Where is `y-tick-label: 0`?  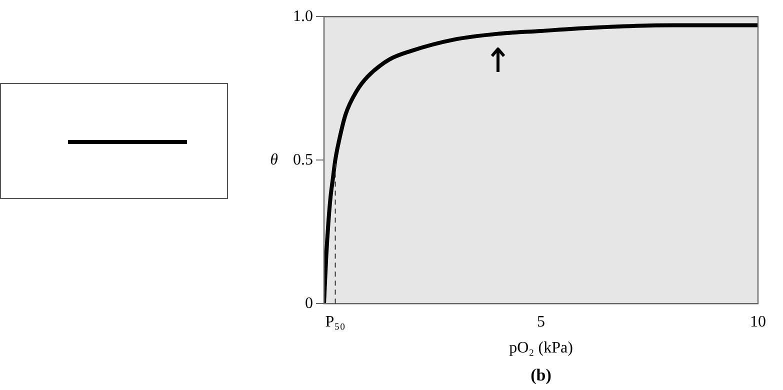 y-tick-label: 0 is located at coordinates (309, 303).